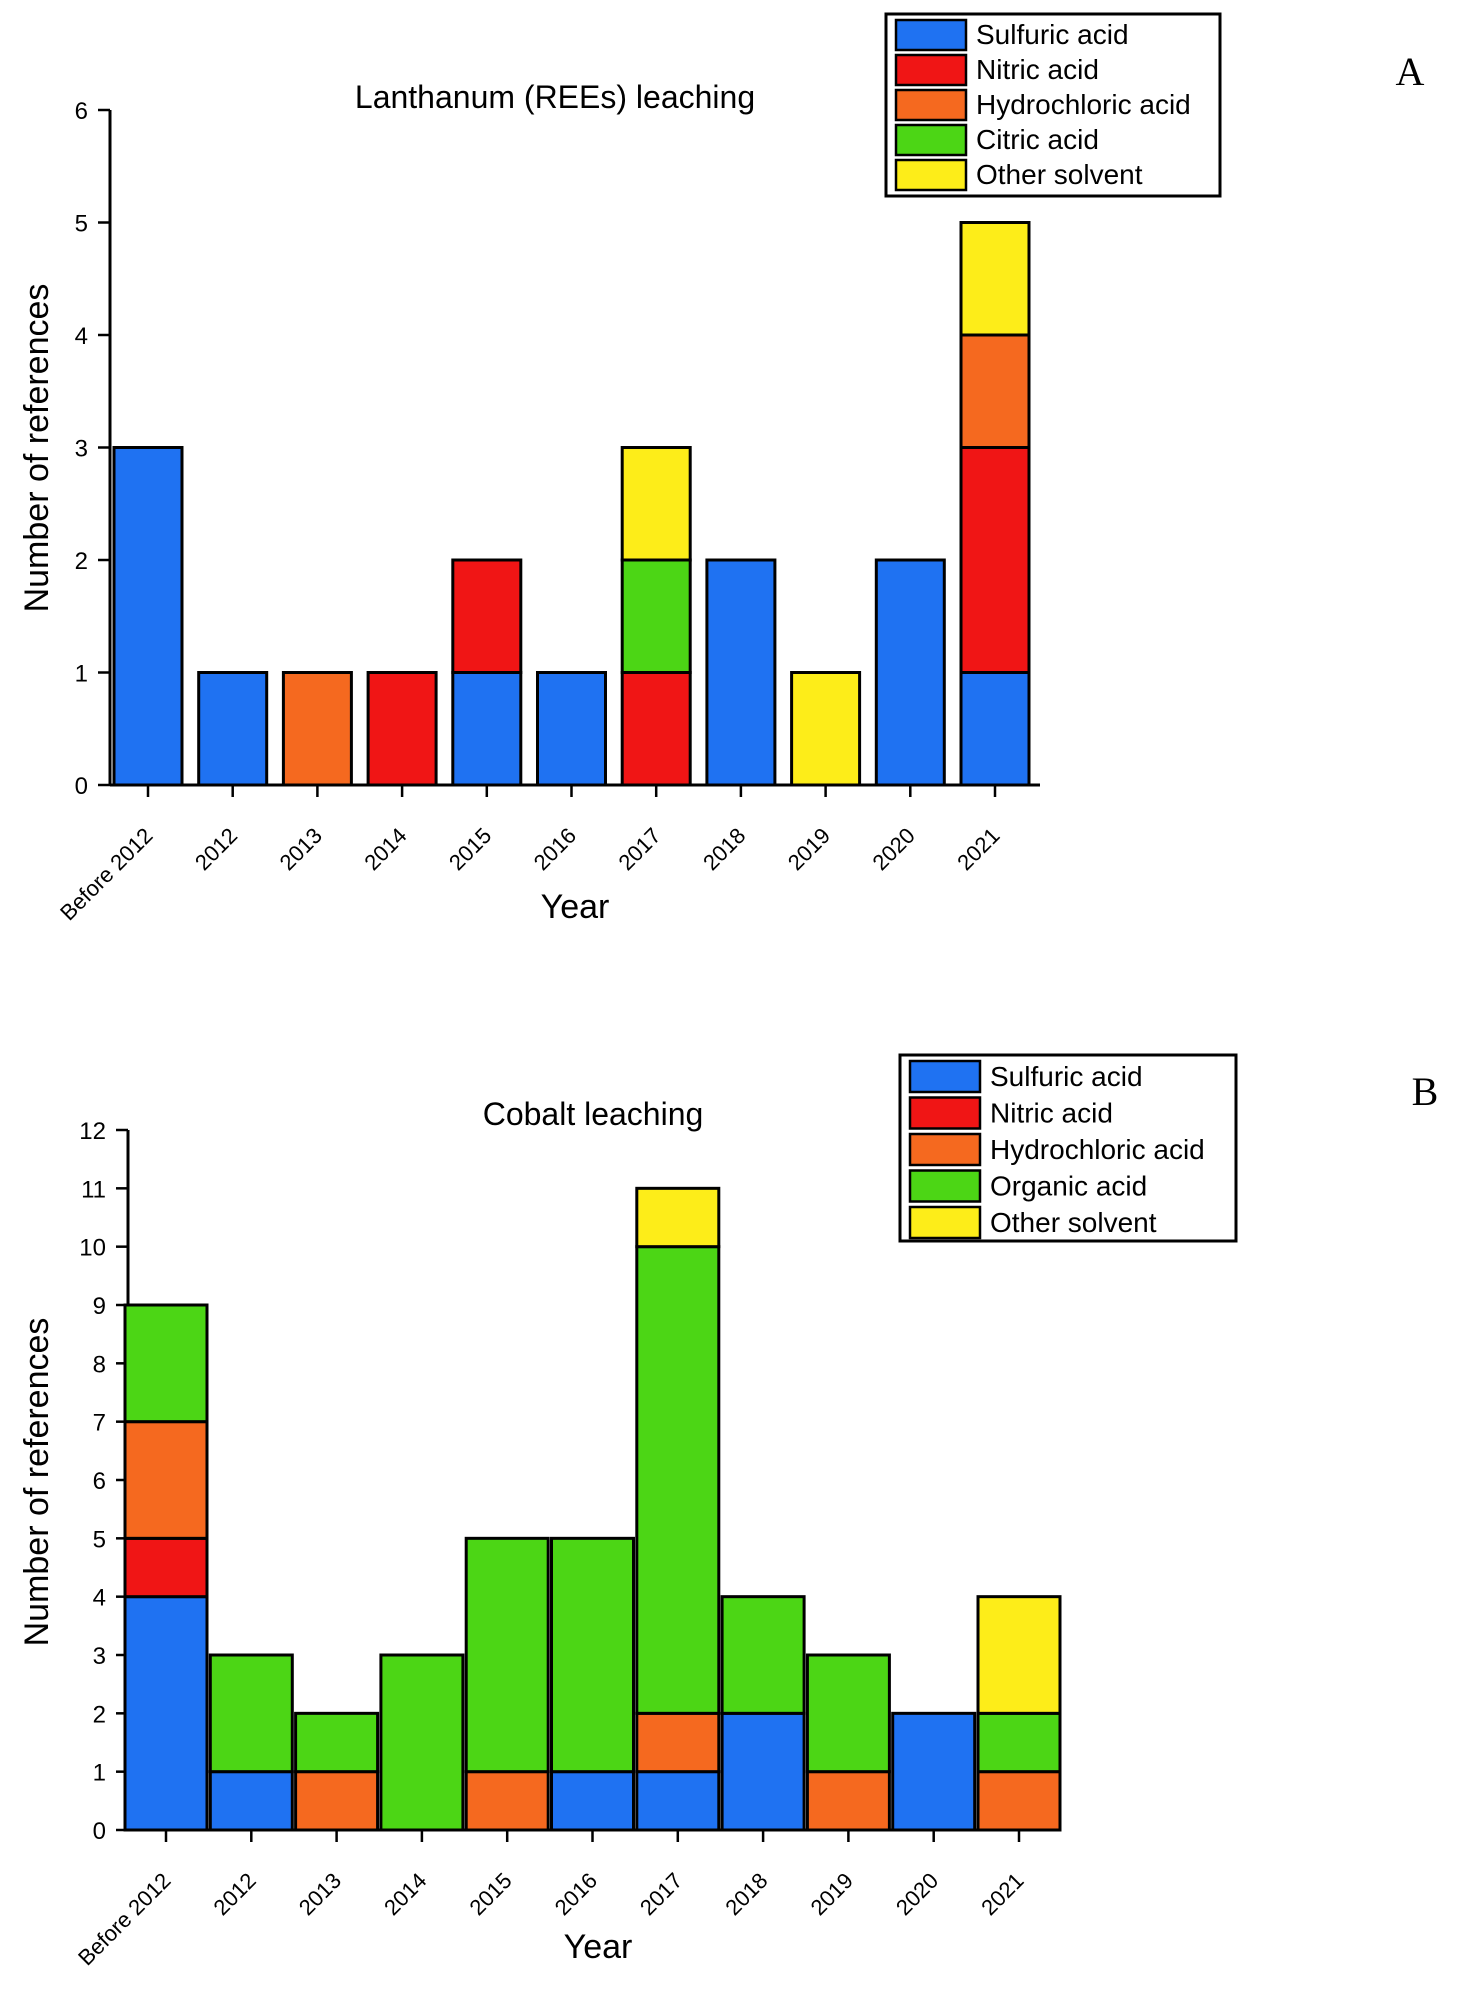 This screenshot has height=2000, width=1477. Describe the element at coordinates (1068, 1186) in the screenshot. I see `legend-label: Organic acid` at that location.